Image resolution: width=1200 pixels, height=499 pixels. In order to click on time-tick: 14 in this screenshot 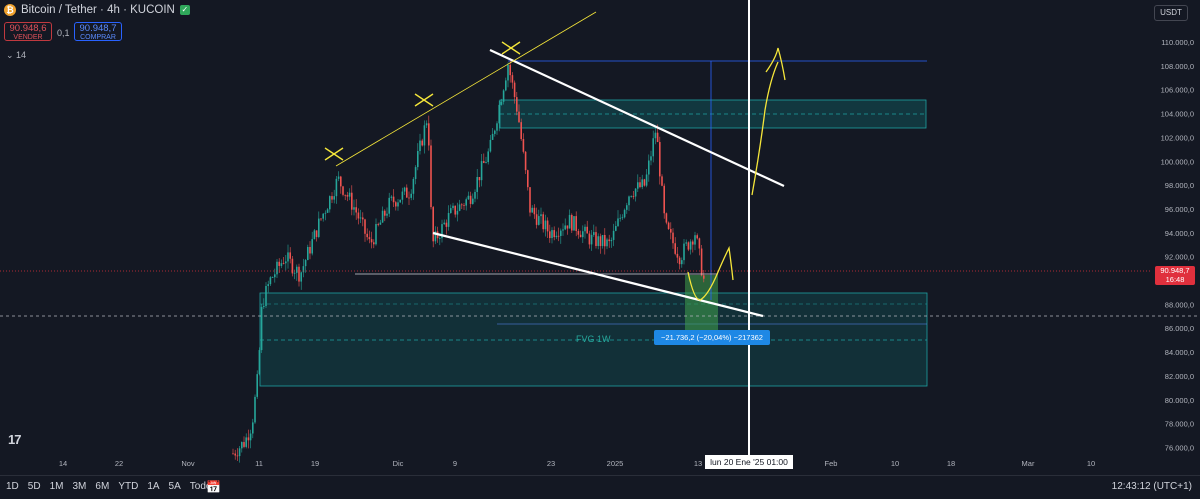, I will do `click(63, 463)`.